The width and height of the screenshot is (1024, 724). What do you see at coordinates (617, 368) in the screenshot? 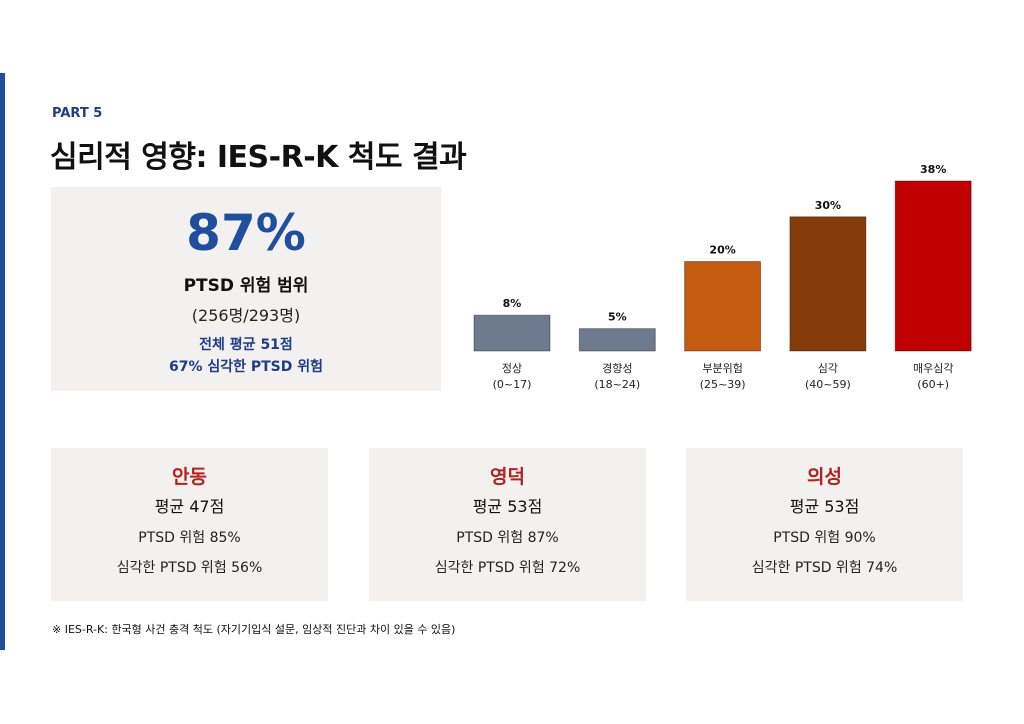
I see `category-label: 경향성` at bounding box center [617, 368].